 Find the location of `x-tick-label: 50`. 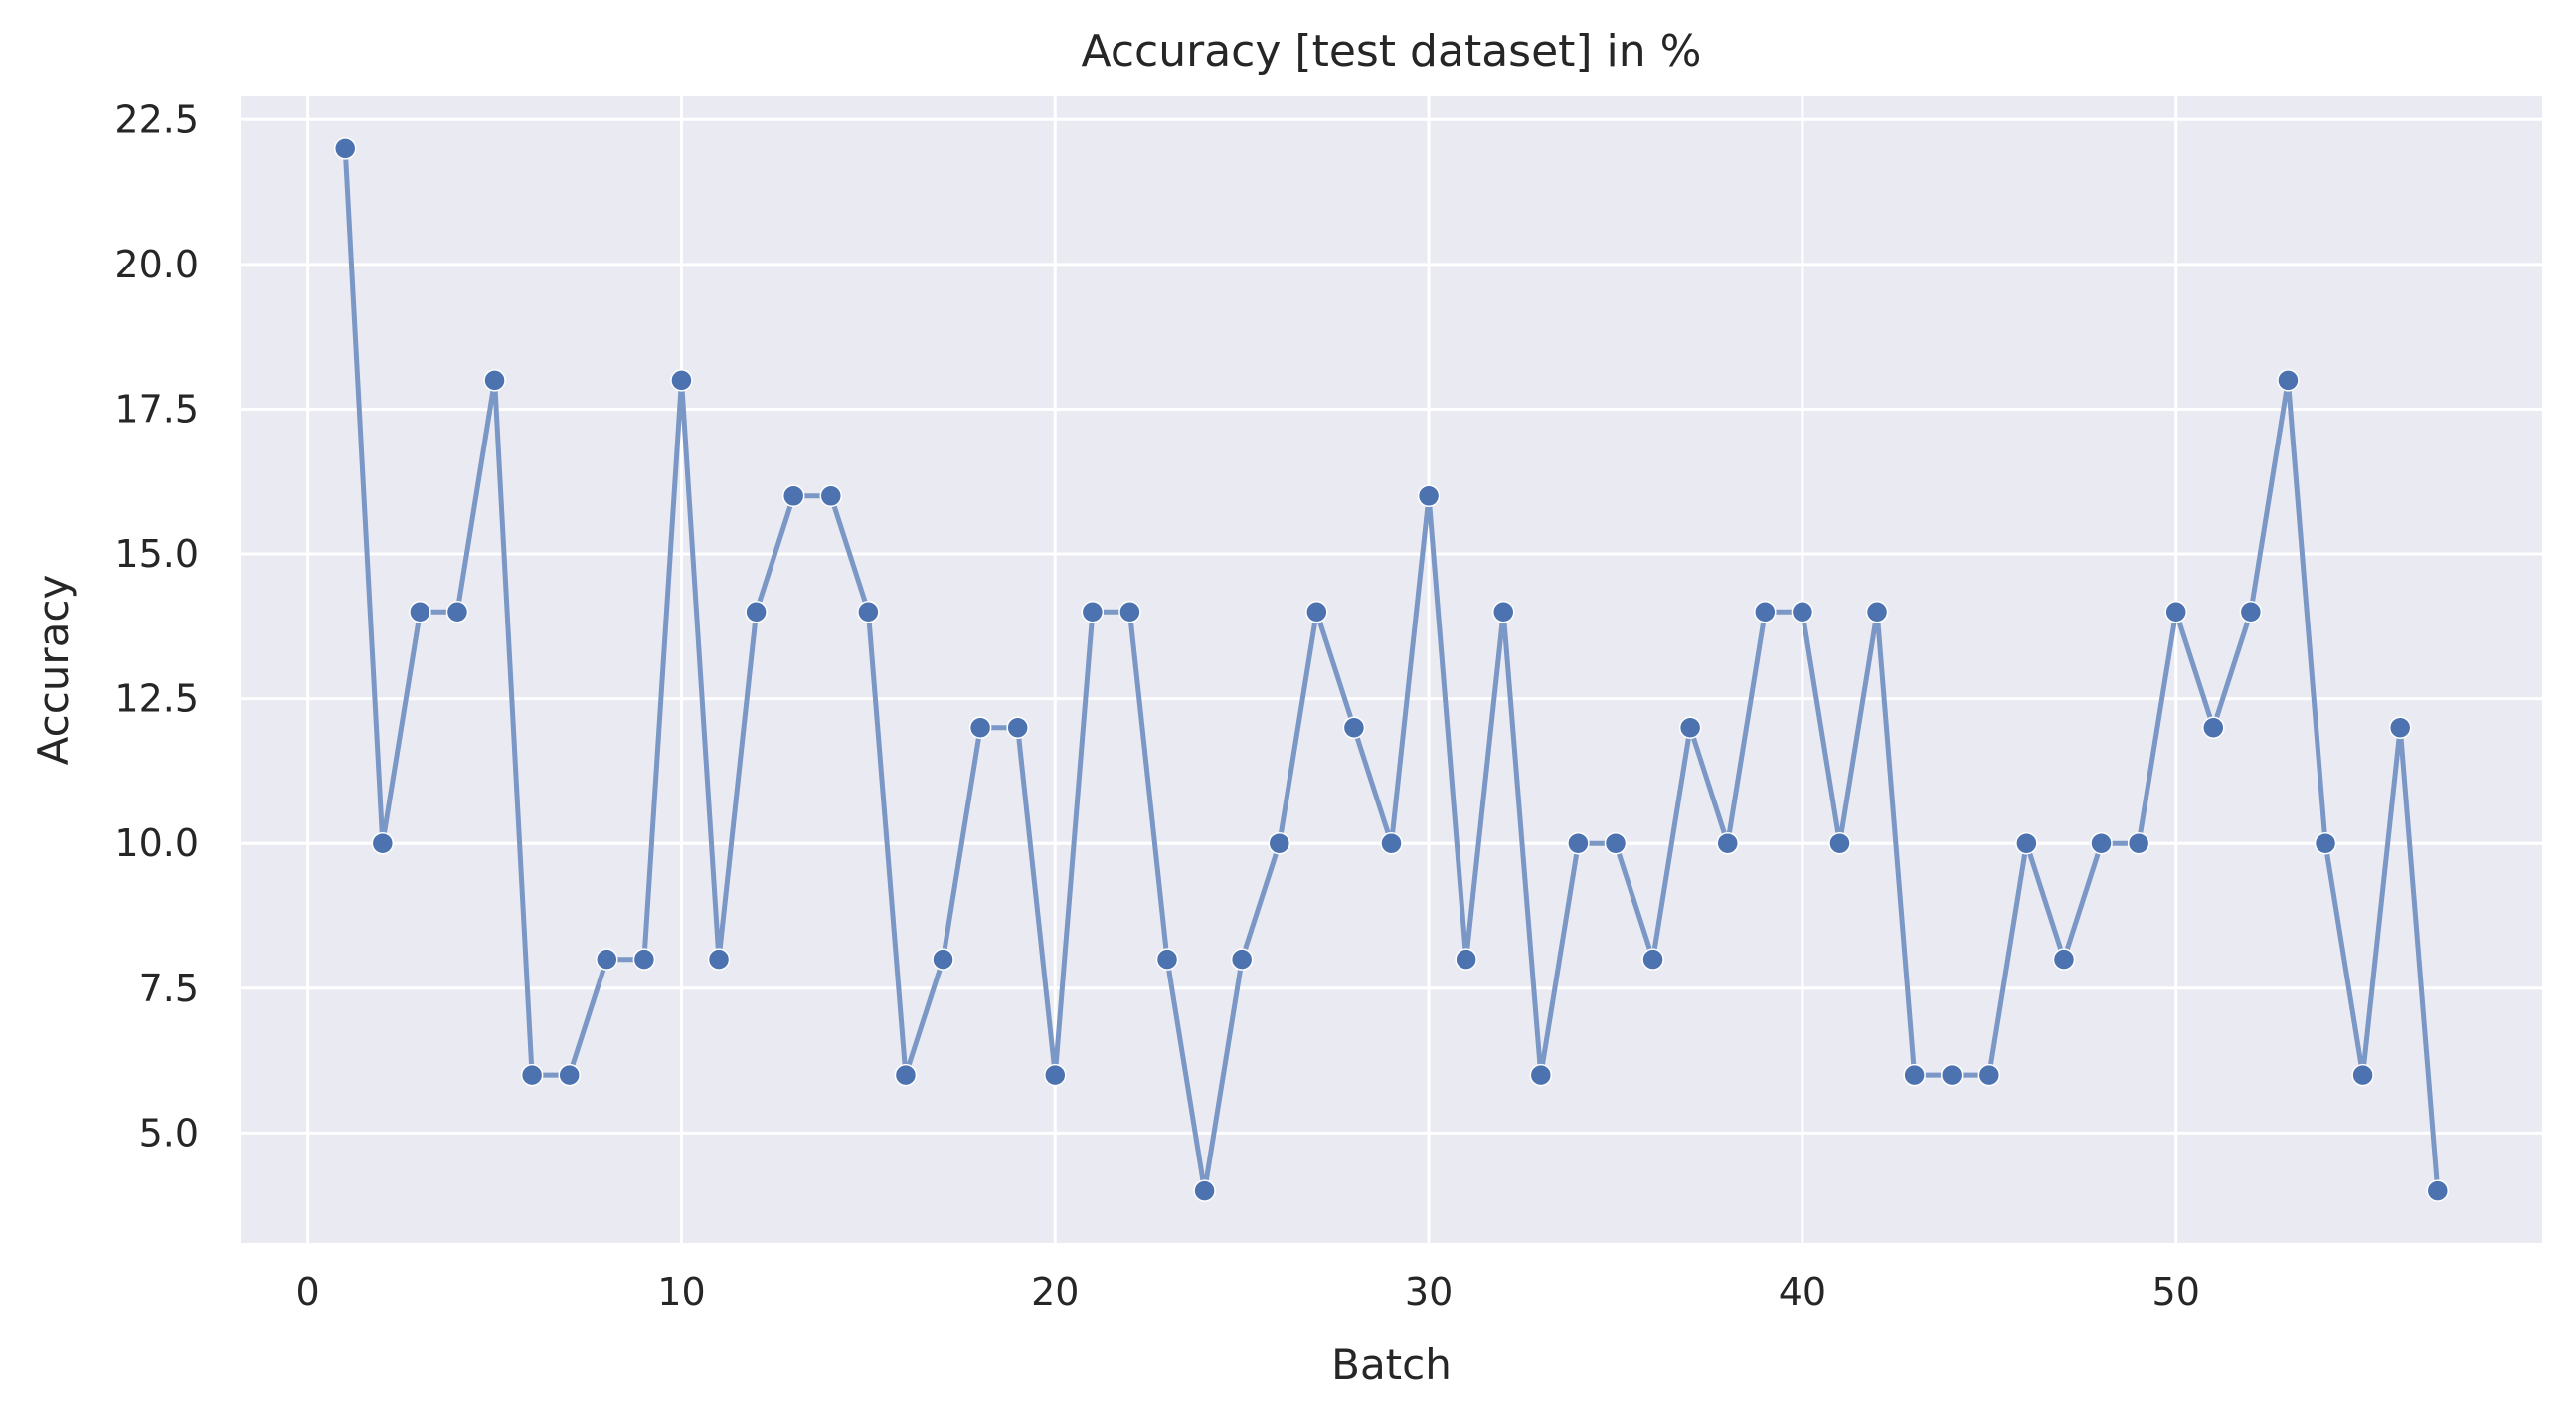

x-tick-label: 50 is located at coordinates (2176, 1292).